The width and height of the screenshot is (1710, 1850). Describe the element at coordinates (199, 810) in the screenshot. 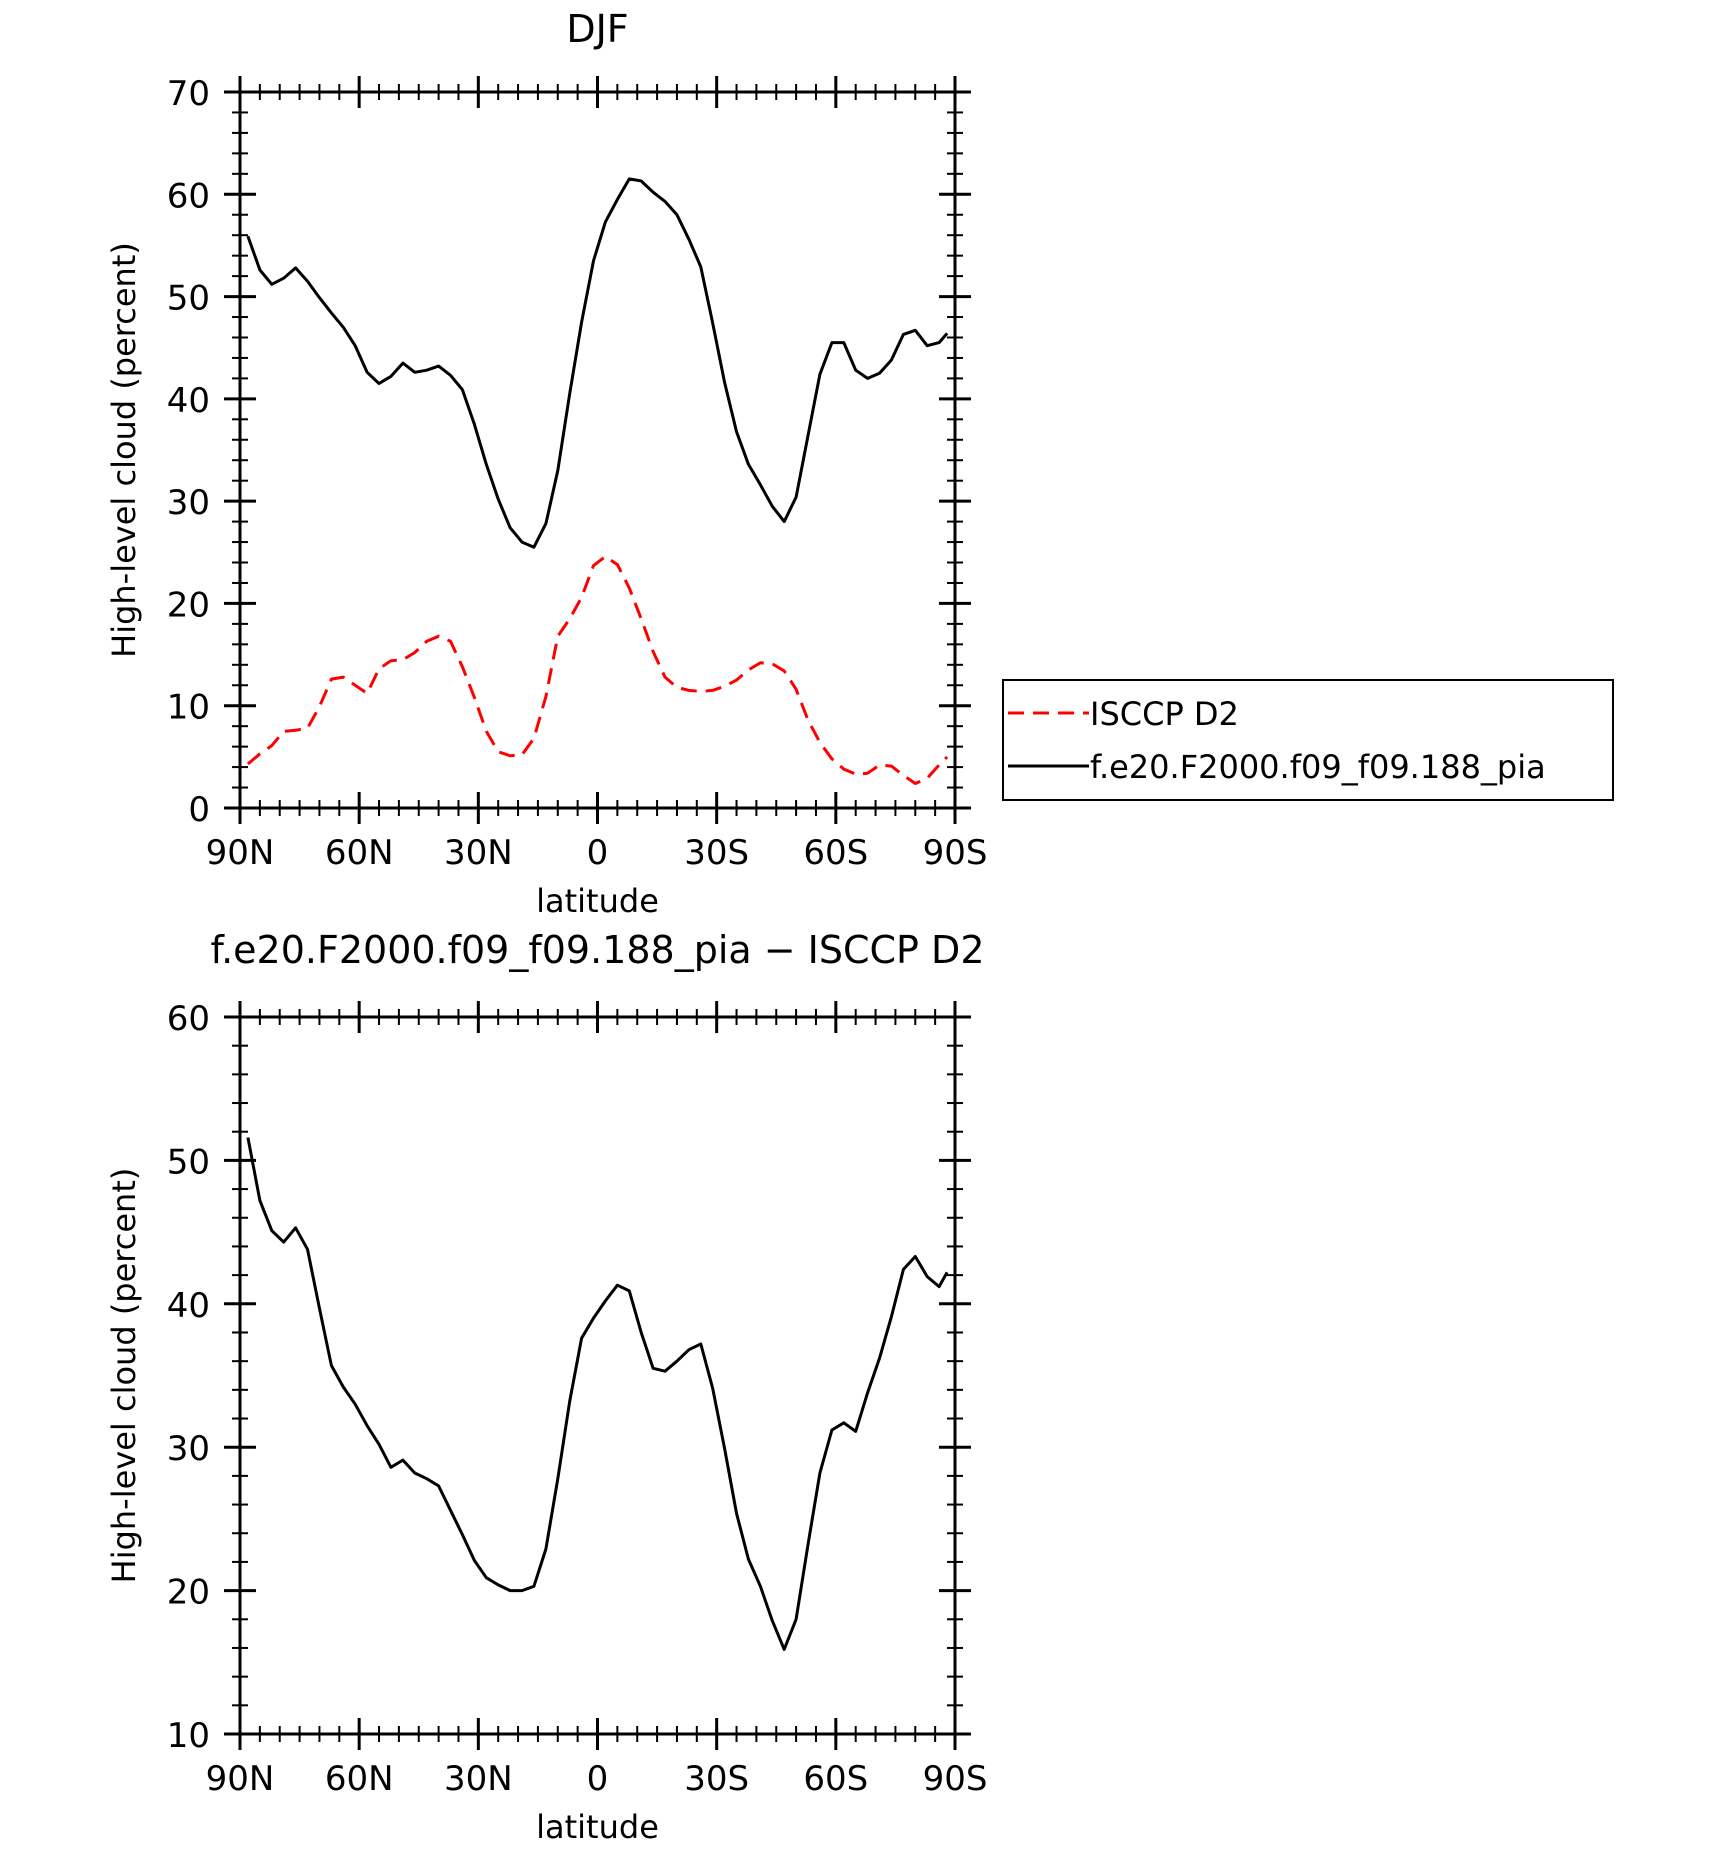

I see `y-tick-label: 0` at that location.